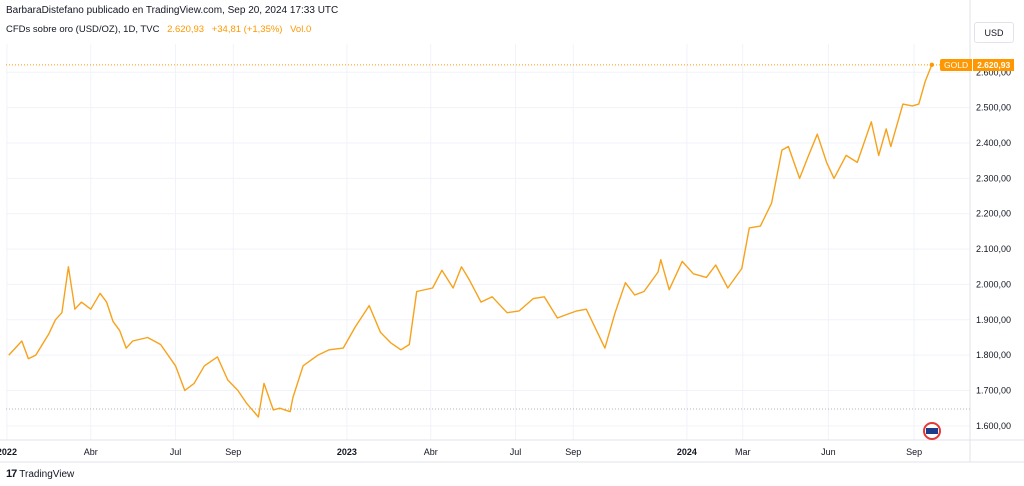  What do you see at coordinates (993, 72) in the screenshot?
I see `y-tick-label: 2.600,00` at bounding box center [993, 72].